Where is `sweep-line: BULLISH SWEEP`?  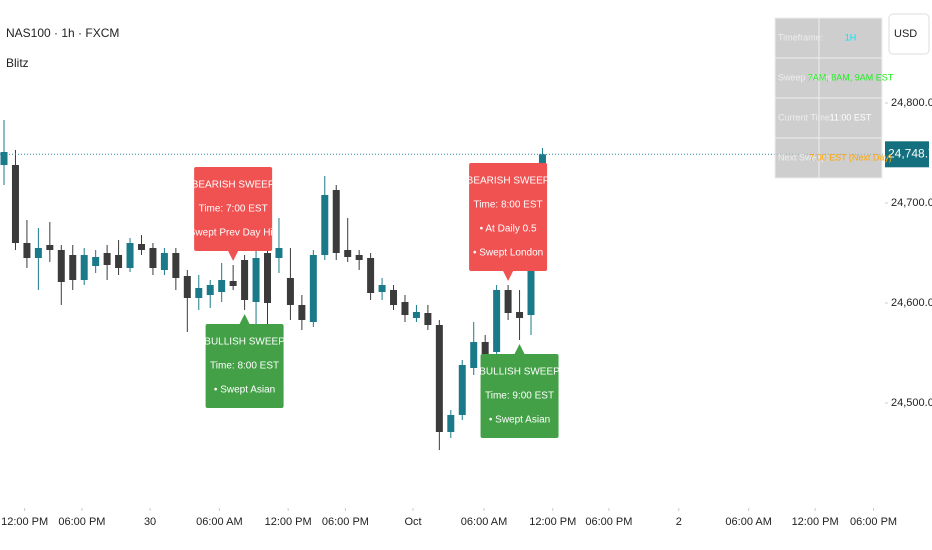
sweep-line: BULLISH SWEEP is located at coordinates (244, 342).